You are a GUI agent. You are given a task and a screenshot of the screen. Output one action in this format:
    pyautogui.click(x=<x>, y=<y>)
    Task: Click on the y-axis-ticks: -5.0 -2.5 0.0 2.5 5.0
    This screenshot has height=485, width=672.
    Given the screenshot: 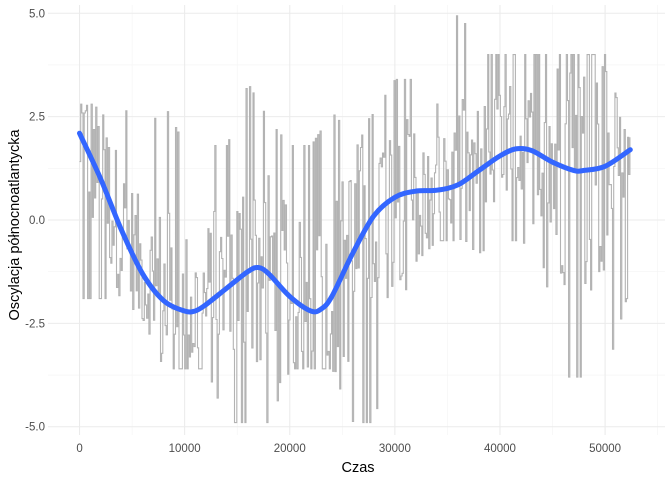 What is the action you would take?
    pyautogui.click(x=35, y=220)
    